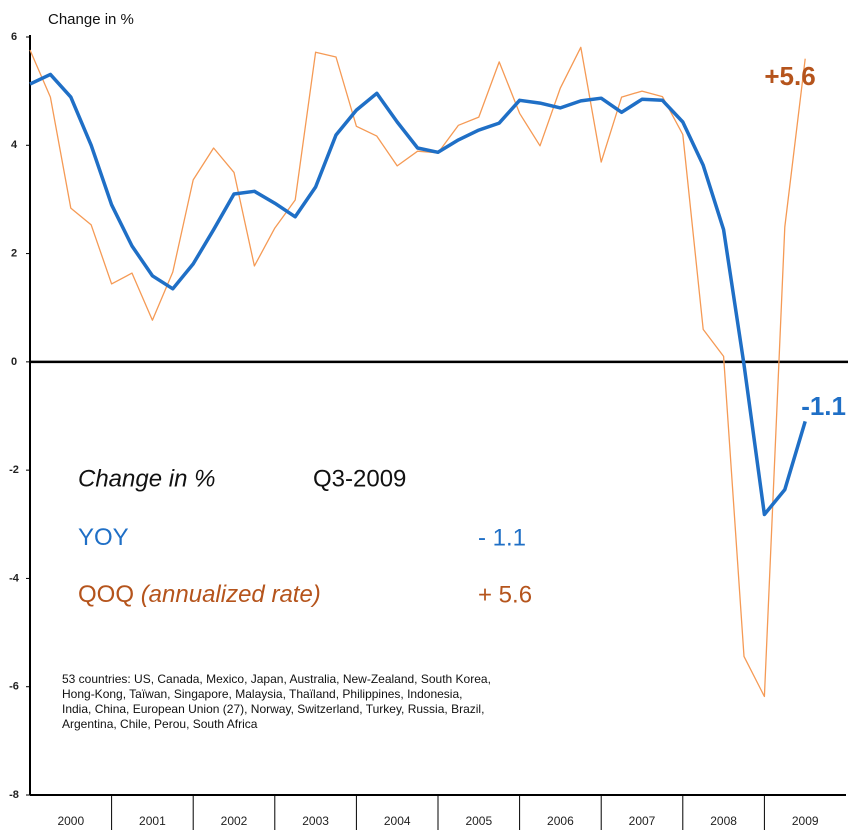  Describe the element at coordinates (14, 253) in the screenshot. I see `y-tick-label: 2` at that location.